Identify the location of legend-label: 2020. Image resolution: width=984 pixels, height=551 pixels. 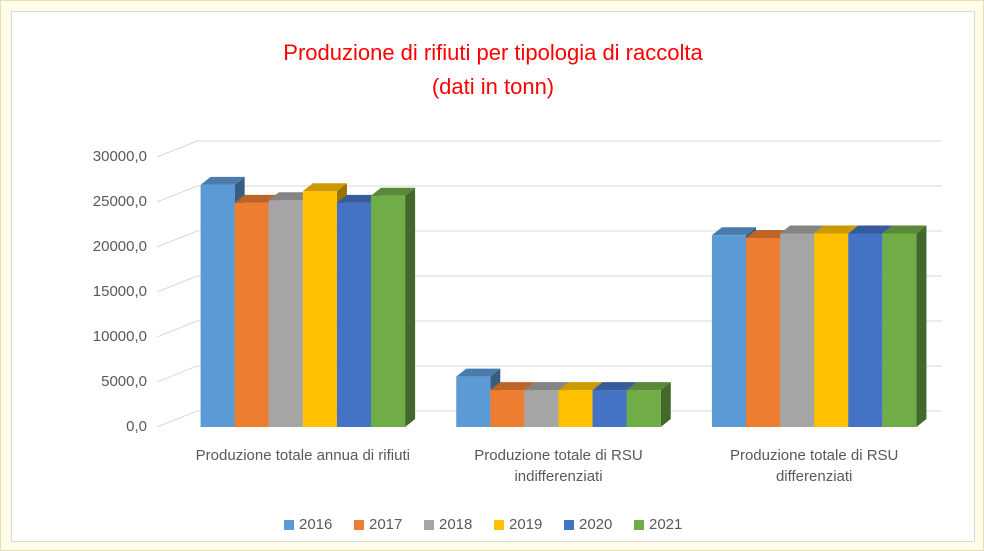
(595, 524).